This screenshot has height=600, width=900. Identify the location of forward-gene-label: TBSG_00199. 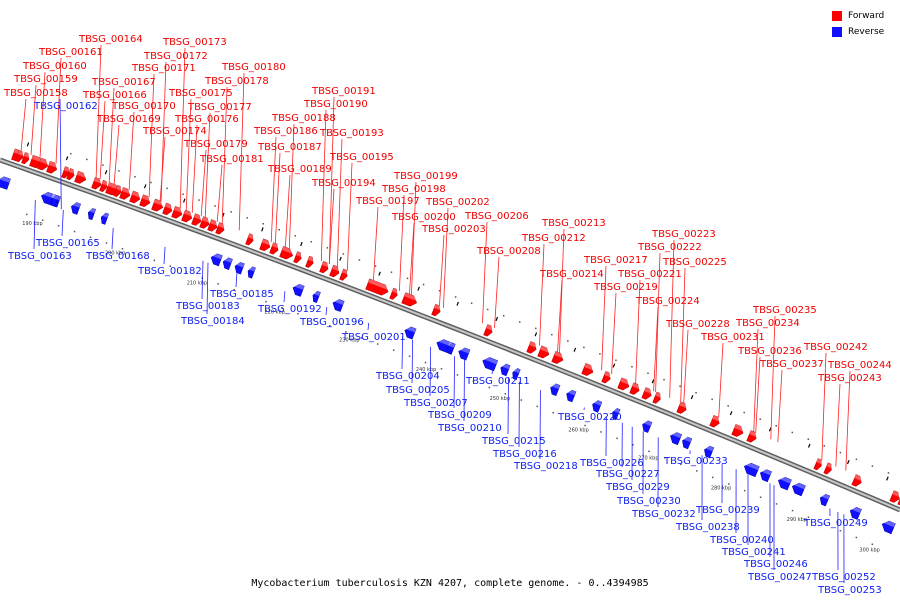
(425, 176).